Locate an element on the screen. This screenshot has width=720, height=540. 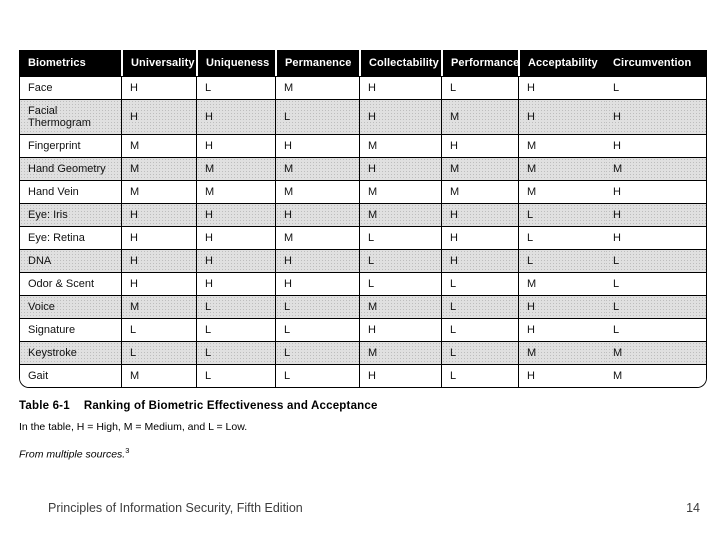
column-header-collectability: Collectability is located at coordinates (400, 63).